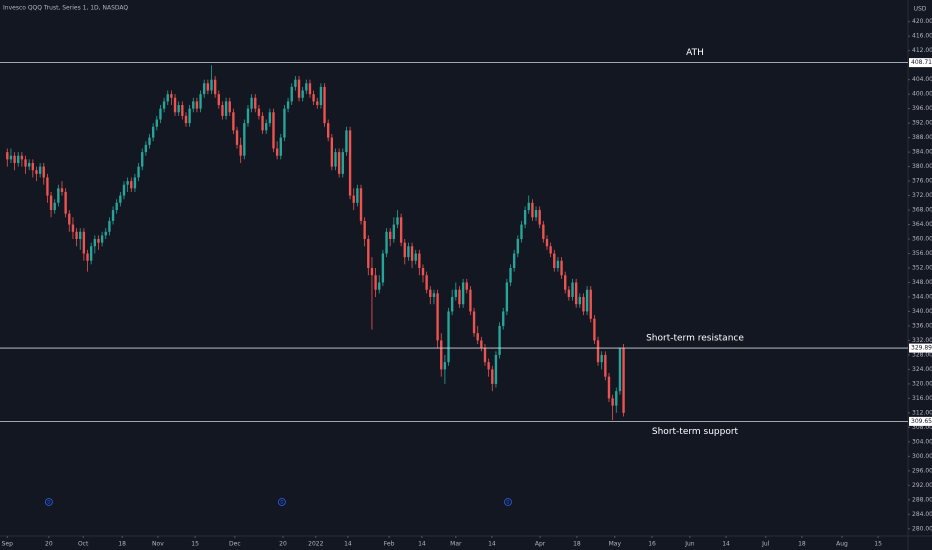  I want to click on x-tick-label: Jul, so click(765, 544).